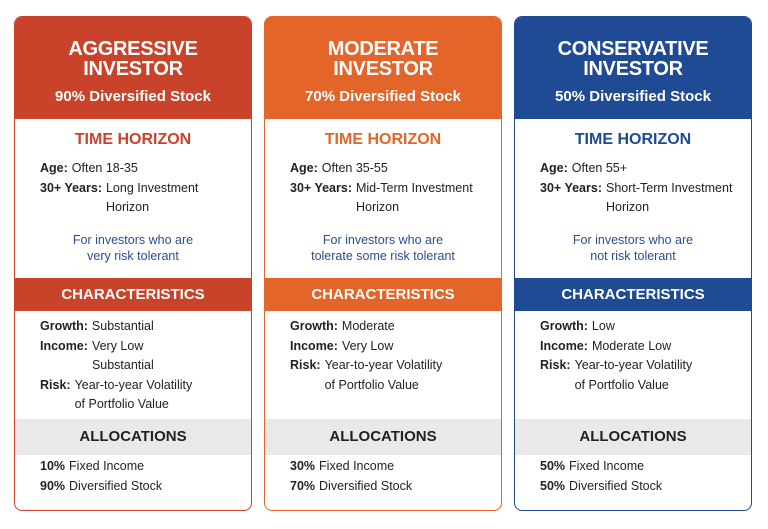 The image size is (768, 529). Describe the element at coordinates (669, 198) in the screenshot. I see `item-text: Short-Term Investment Horizon` at that location.